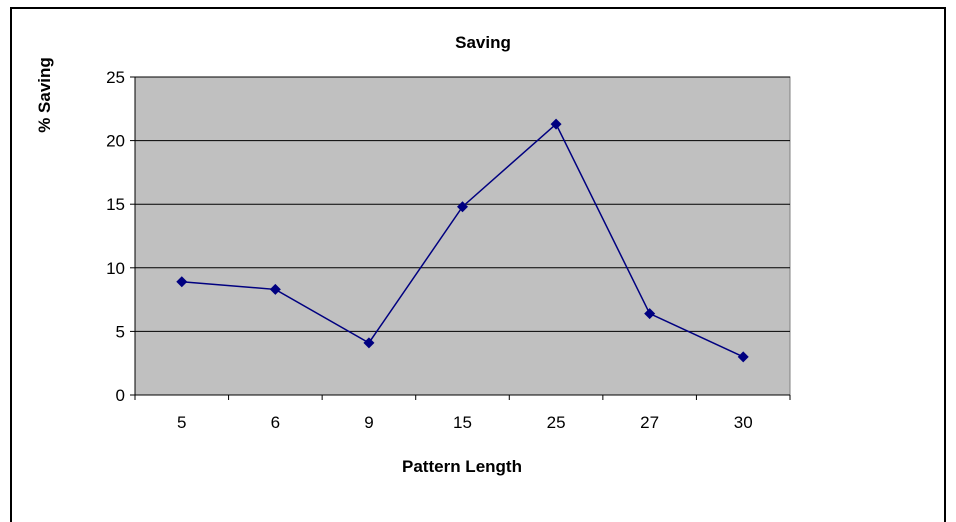 Image resolution: width=956 pixels, height=522 pixels. Describe the element at coordinates (483, 42) in the screenshot. I see `chart-title: Saving` at that location.